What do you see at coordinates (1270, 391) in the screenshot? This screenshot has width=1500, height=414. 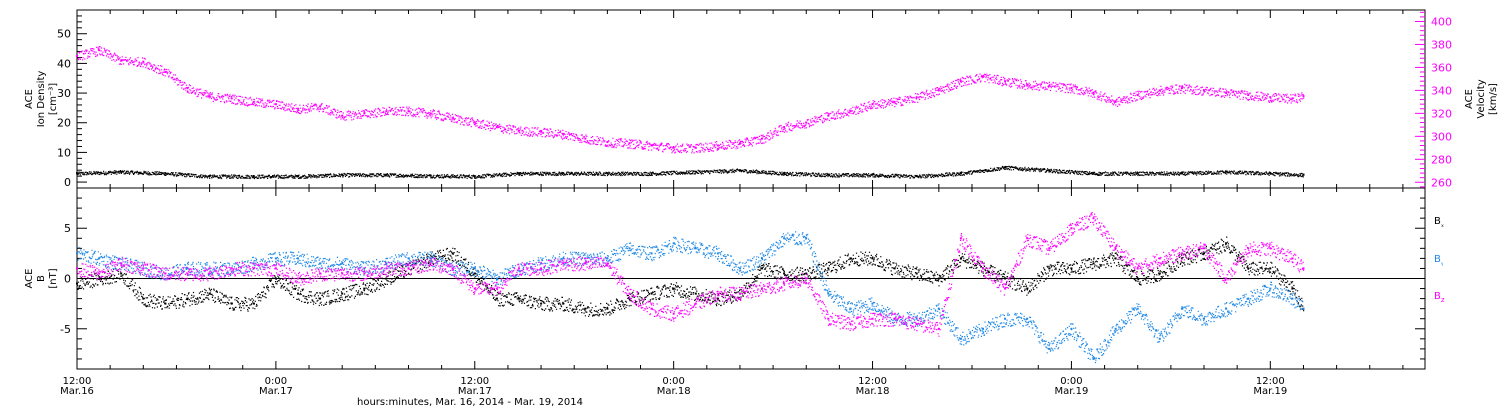 I see `x-tick-label-date: Mar.19` at bounding box center [1270, 391].